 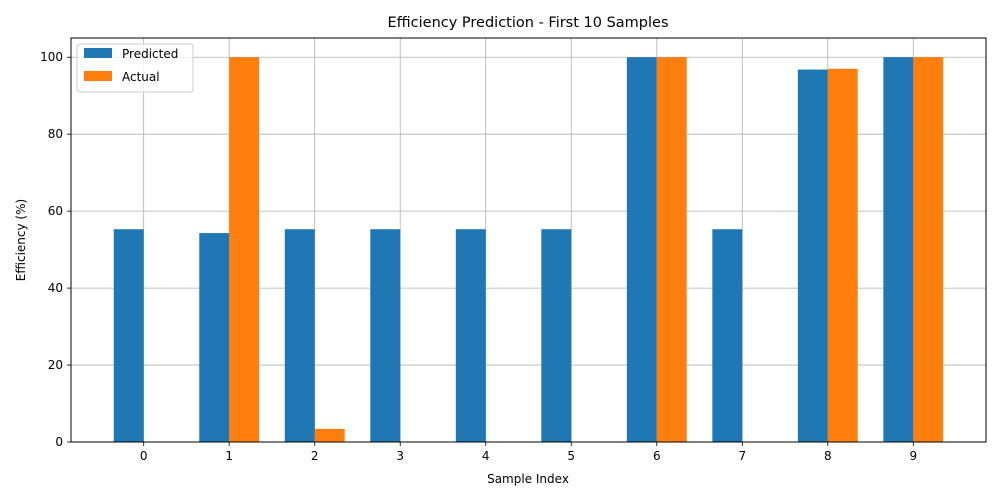 I want to click on x-tick-label: 8, so click(x=828, y=456).